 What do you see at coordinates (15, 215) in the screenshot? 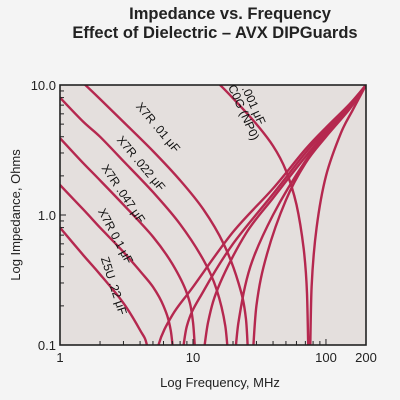
I see `y-axis-label: Log Impedance, Ohms` at bounding box center [15, 215].